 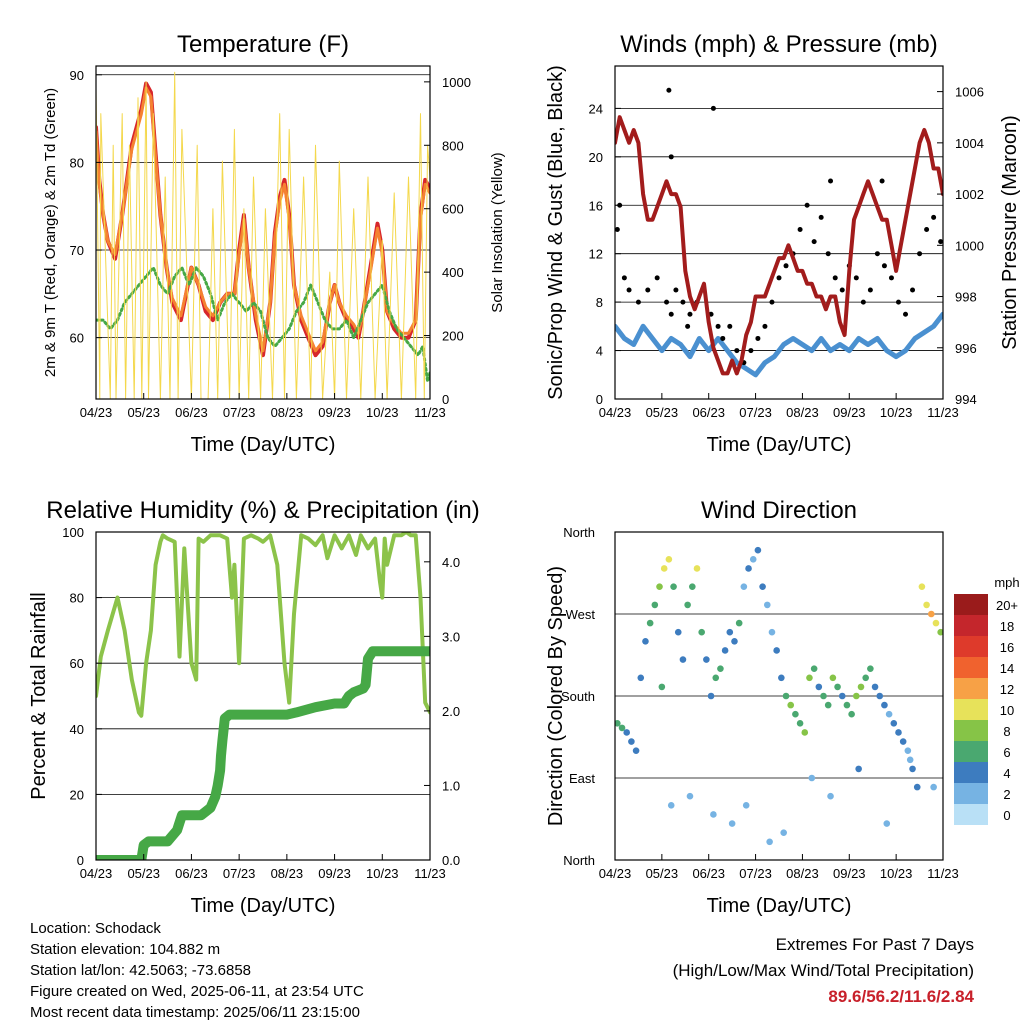 I want to click on xtick-label-3-6: 10/23, so click(x=382, y=873).